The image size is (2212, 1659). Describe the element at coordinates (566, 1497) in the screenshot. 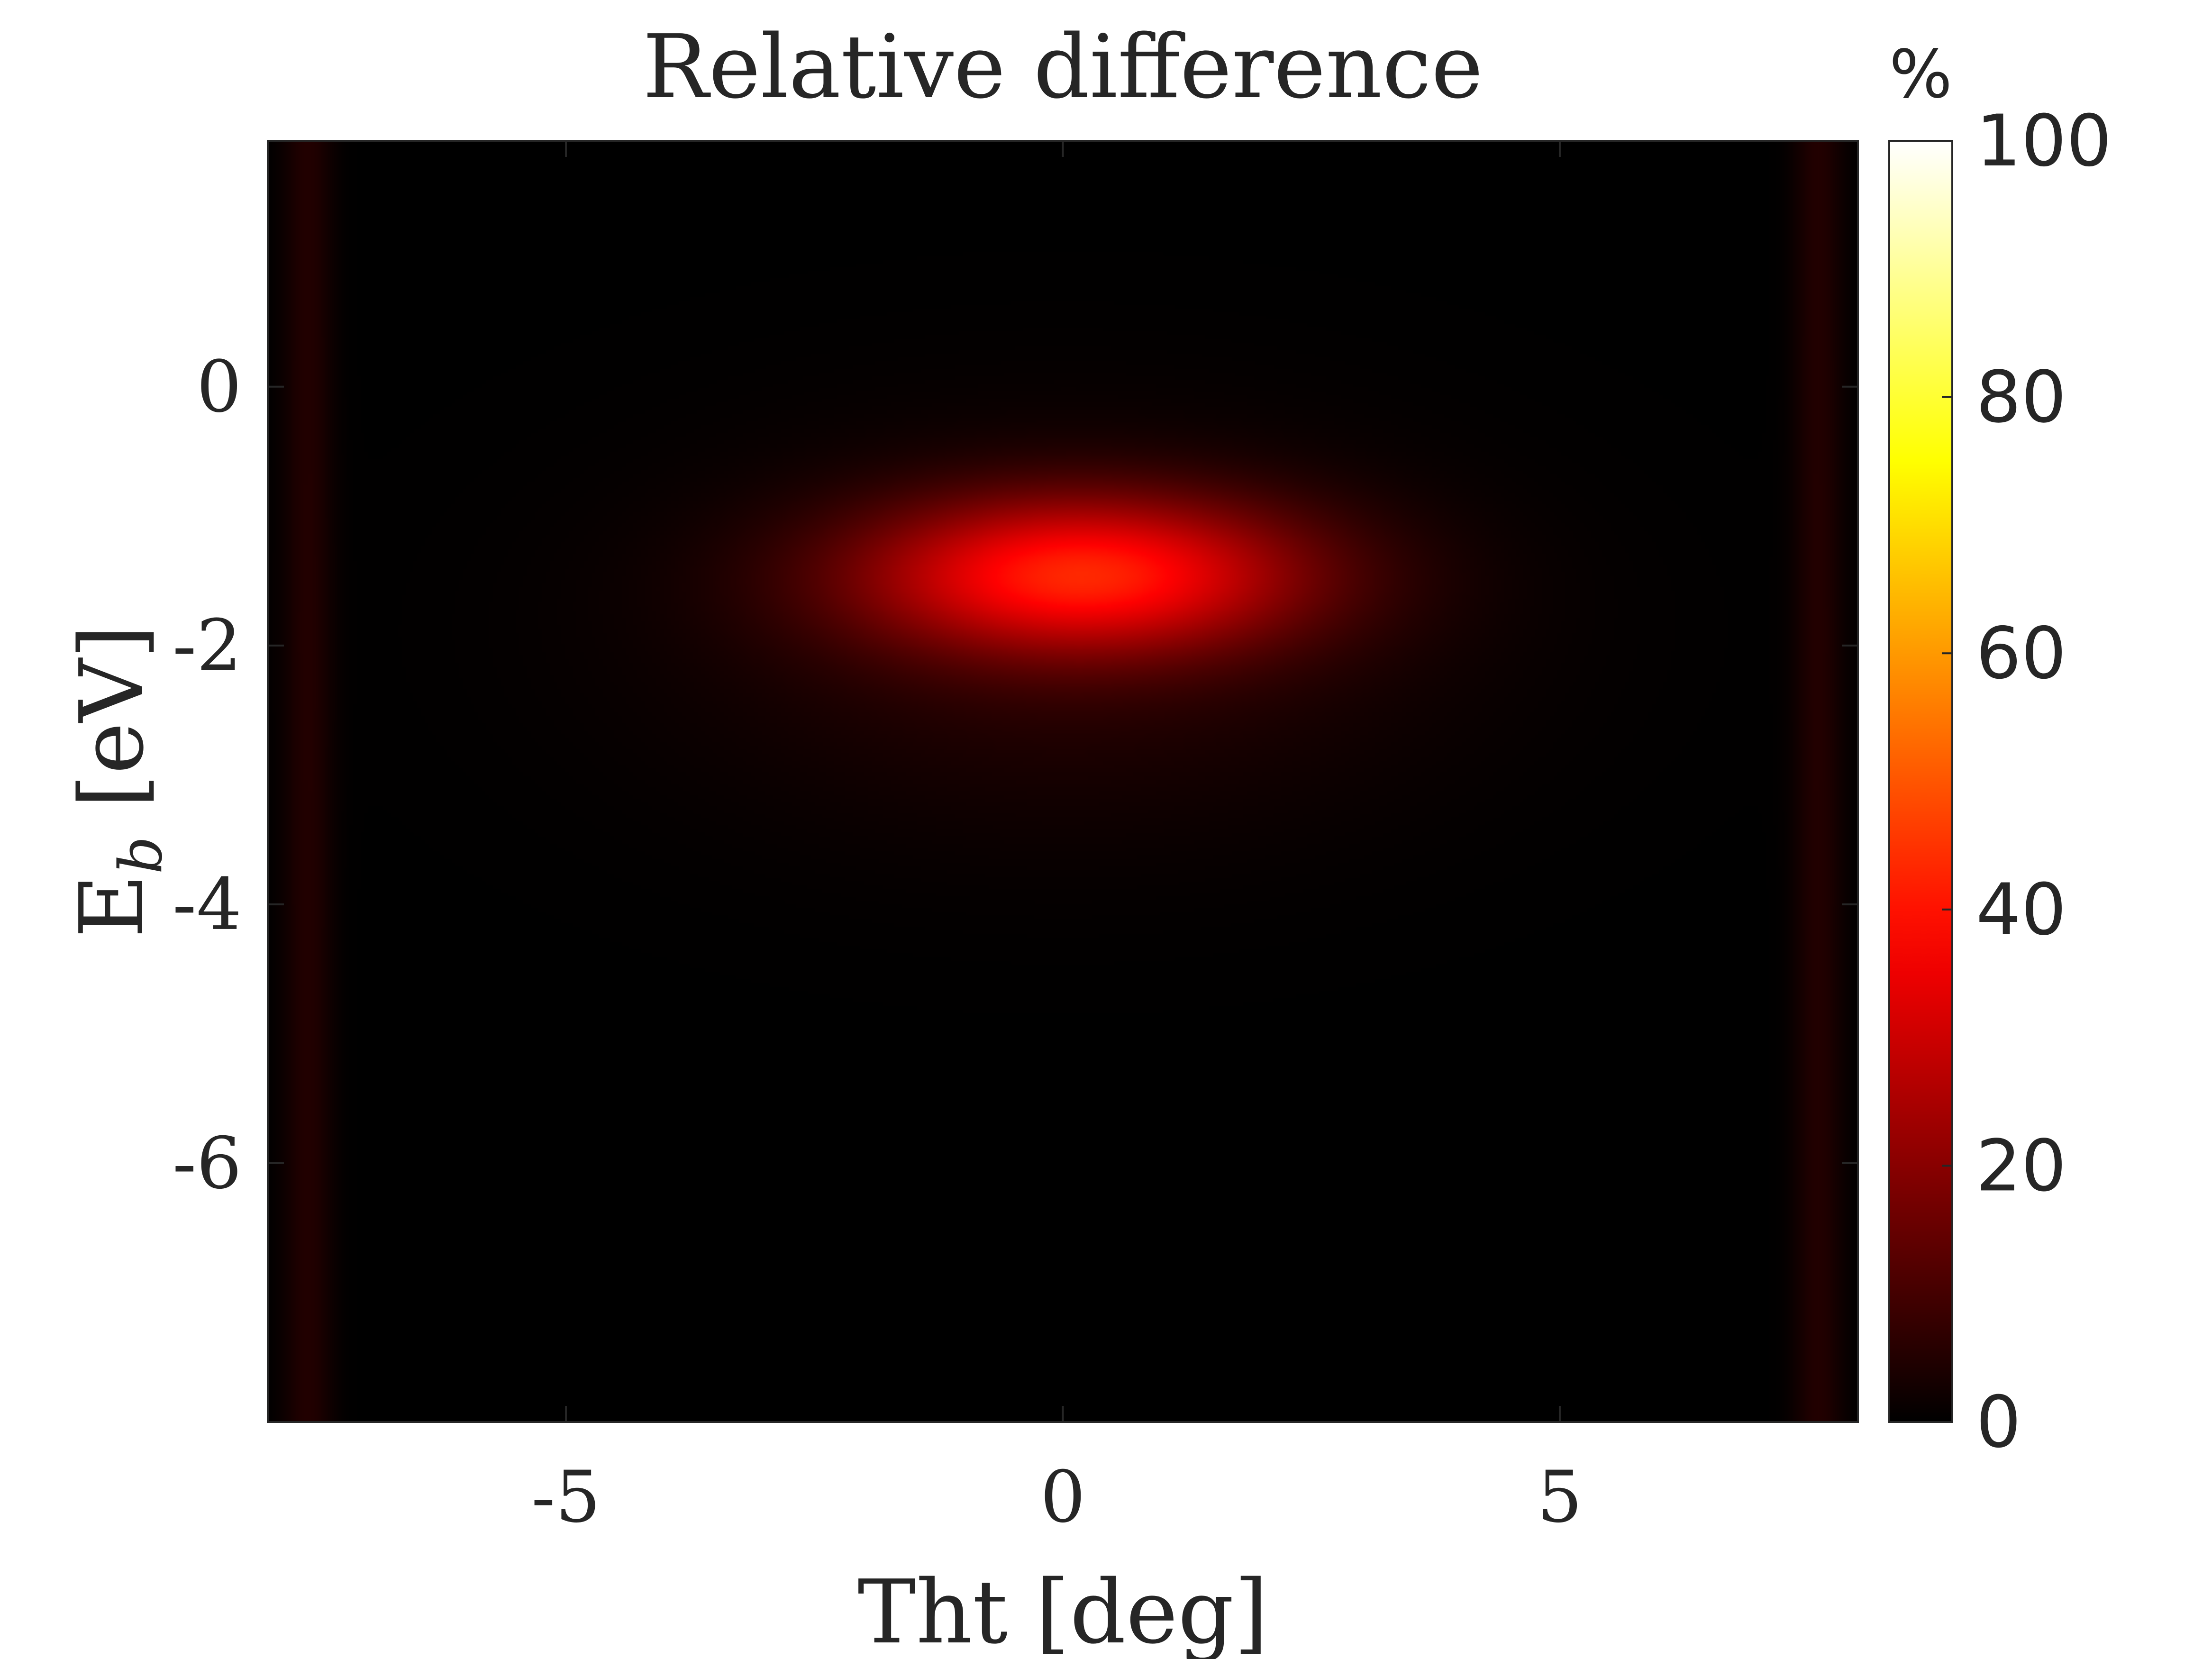

I see `x-tick-label: -5` at that location.